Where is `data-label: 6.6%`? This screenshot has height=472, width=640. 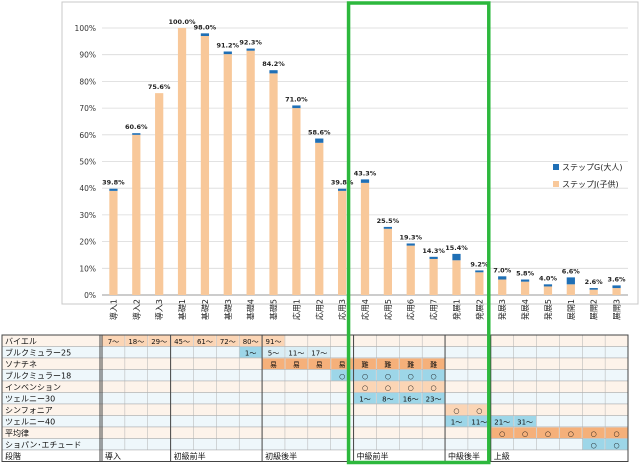 data-label: 6.6% is located at coordinates (571, 271).